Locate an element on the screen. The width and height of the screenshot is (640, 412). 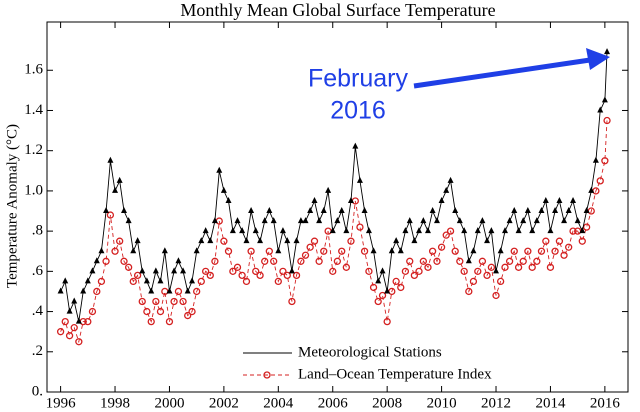
y-tick-label: 1.4 is located at coordinates (33, 110).